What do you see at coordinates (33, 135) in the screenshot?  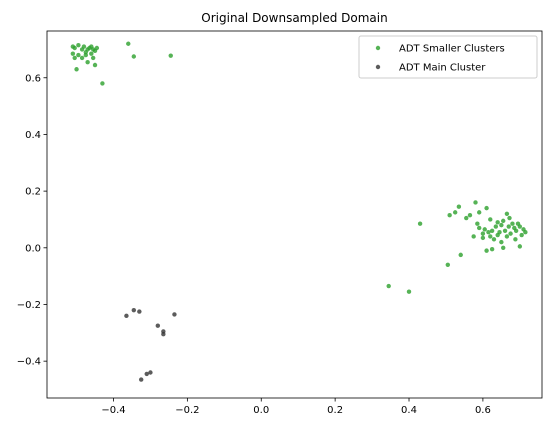 I see `y-tick-label: 0.4` at bounding box center [33, 135].